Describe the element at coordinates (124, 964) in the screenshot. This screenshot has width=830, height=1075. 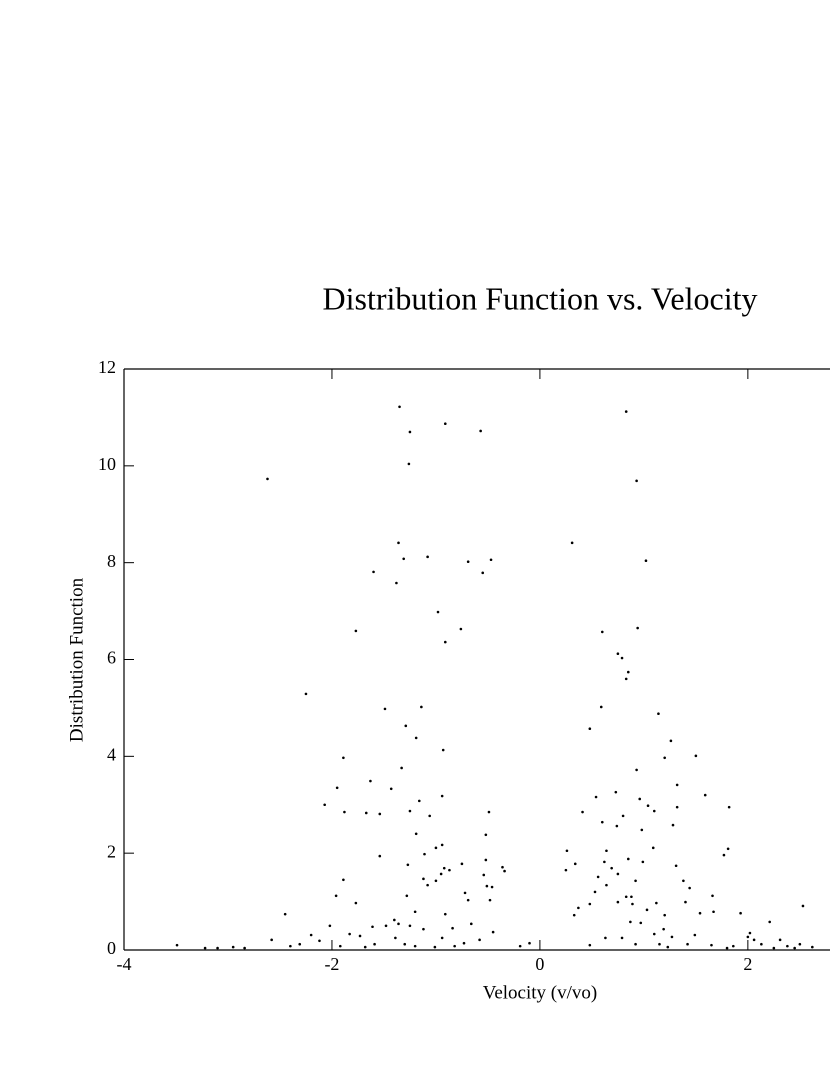
I see `x-tick-label: -4` at that location.